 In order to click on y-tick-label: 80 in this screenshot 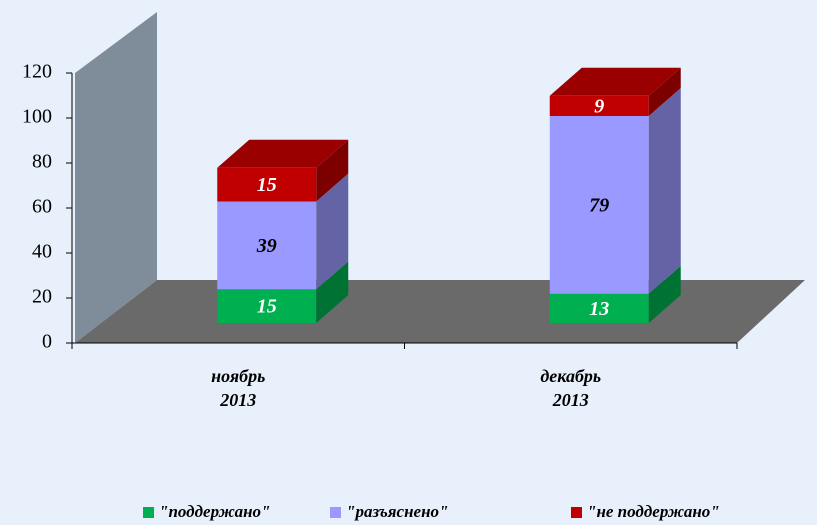, I will do `click(42, 162)`.